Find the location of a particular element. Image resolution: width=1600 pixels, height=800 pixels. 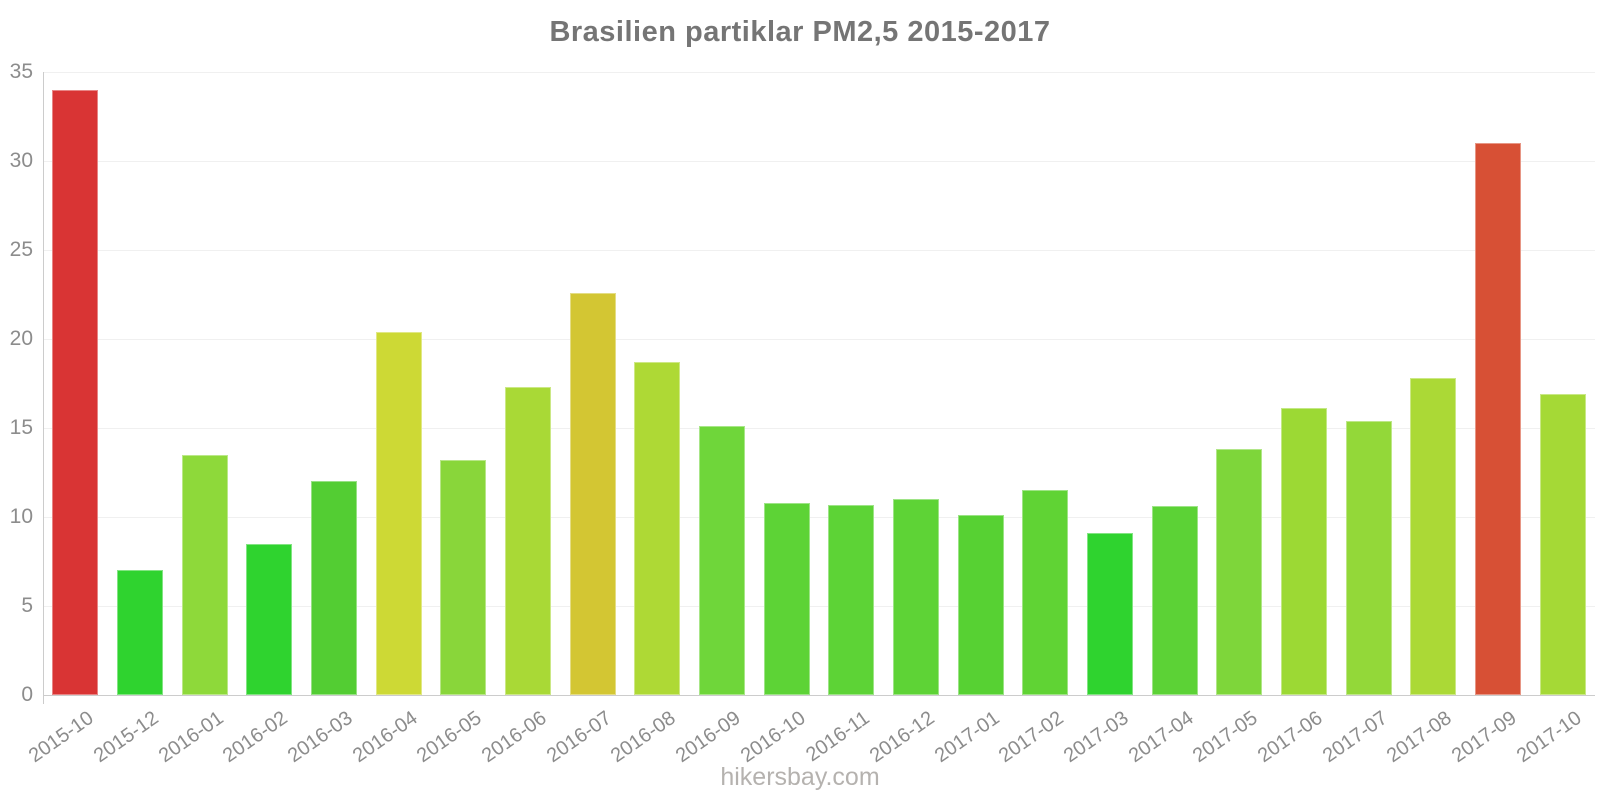

x-axis-label: 2017-09 is located at coordinates (1484, 737).